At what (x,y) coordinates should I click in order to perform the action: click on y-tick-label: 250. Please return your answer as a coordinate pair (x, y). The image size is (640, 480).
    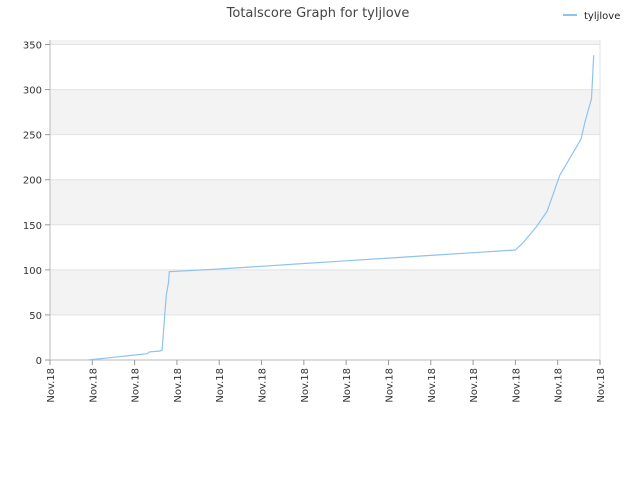
    Looking at the image, I should click on (32, 136).